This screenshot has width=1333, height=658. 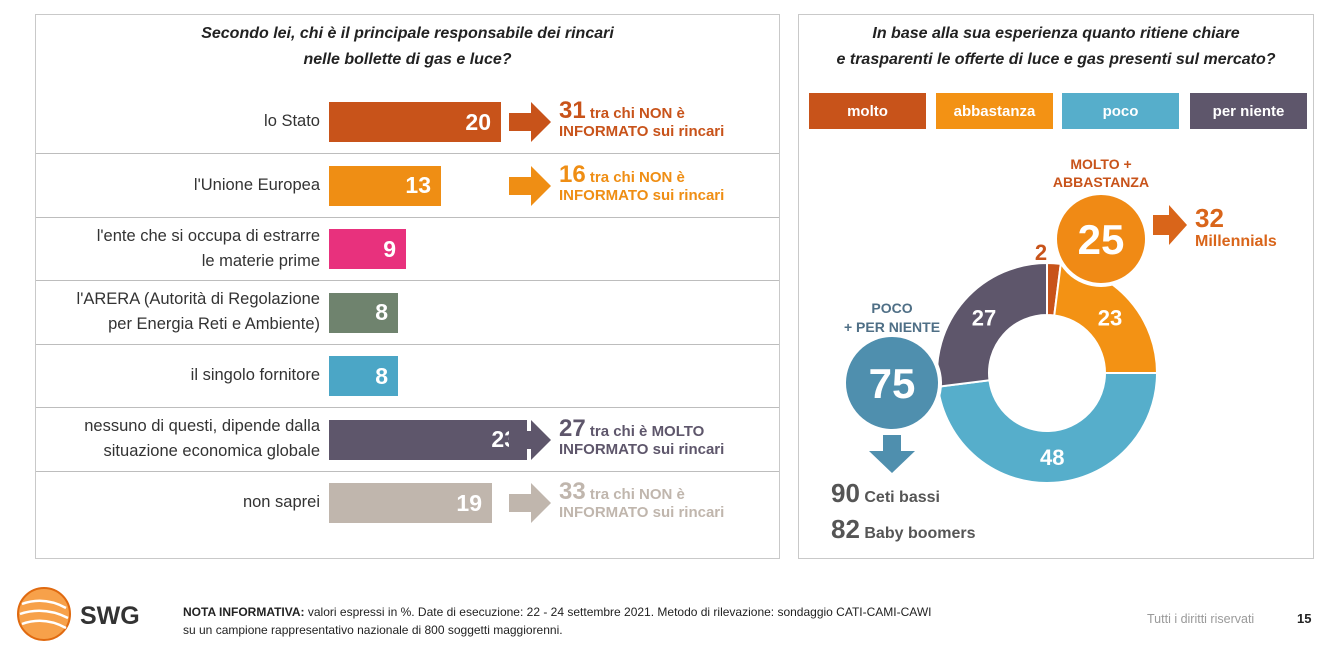 What do you see at coordinates (639, 184) in the screenshot?
I see `bar-callout: 16 tra chi NON è INFORMATO sui rincari` at bounding box center [639, 184].